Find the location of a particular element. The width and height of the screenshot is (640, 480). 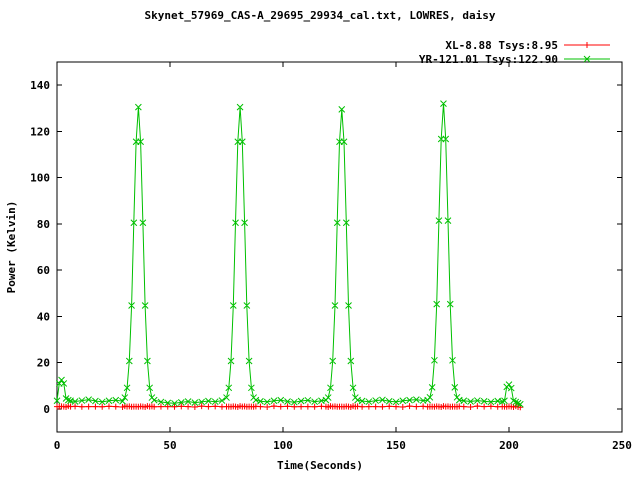

x-axis-label: Time(Seconds) is located at coordinates (320, 465).